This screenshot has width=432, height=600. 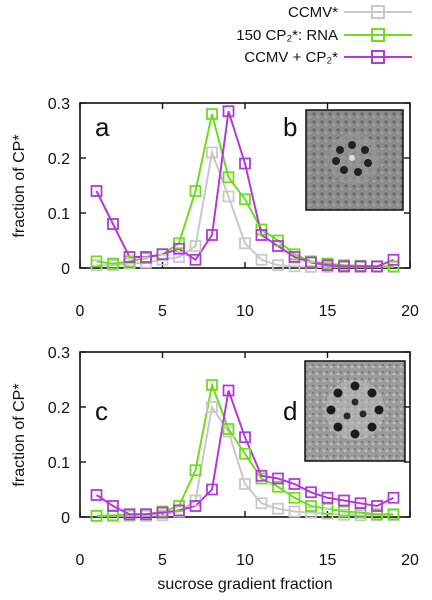 I want to click on inset-d: d, so click(x=344, y=411).